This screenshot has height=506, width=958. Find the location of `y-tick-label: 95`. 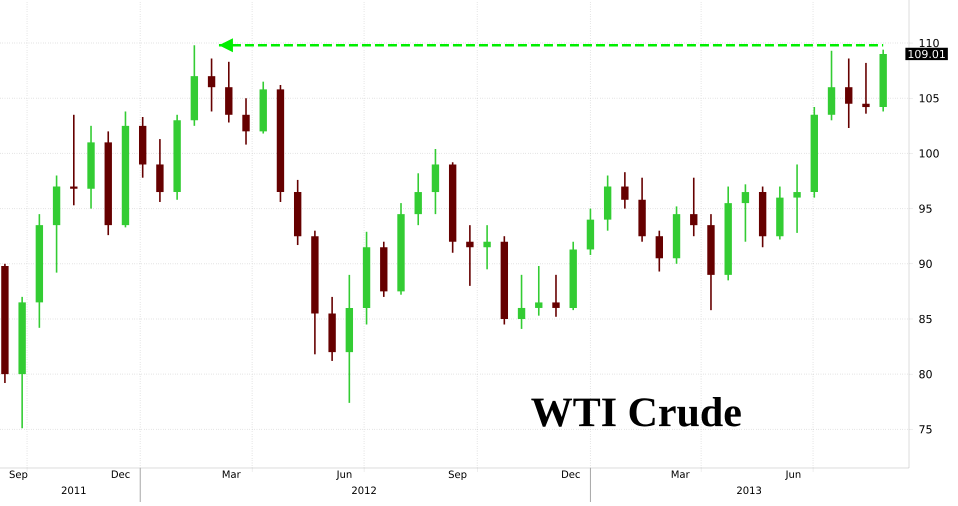

y-tick-label: 95 is located at coordinates (925, 208).